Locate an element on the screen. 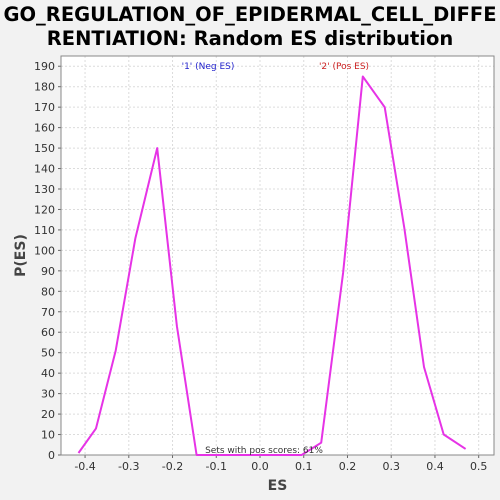  y-tick-label: 30 is located at coordinates (48, 394).